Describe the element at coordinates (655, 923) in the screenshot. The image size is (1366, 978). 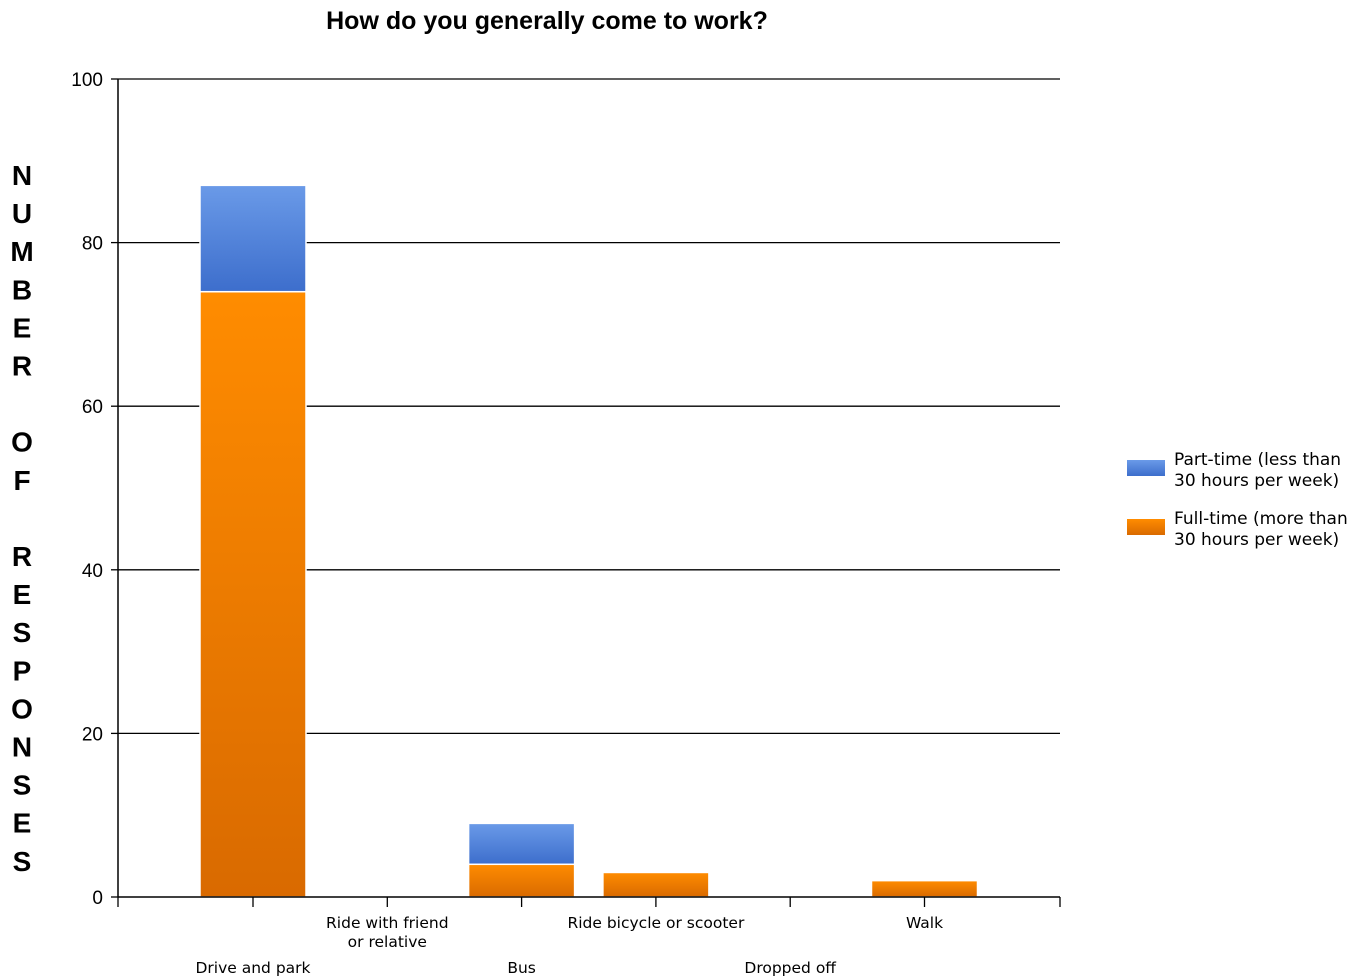
I see `x-tick-label-3: Ride bicycle or scooter` at that location.